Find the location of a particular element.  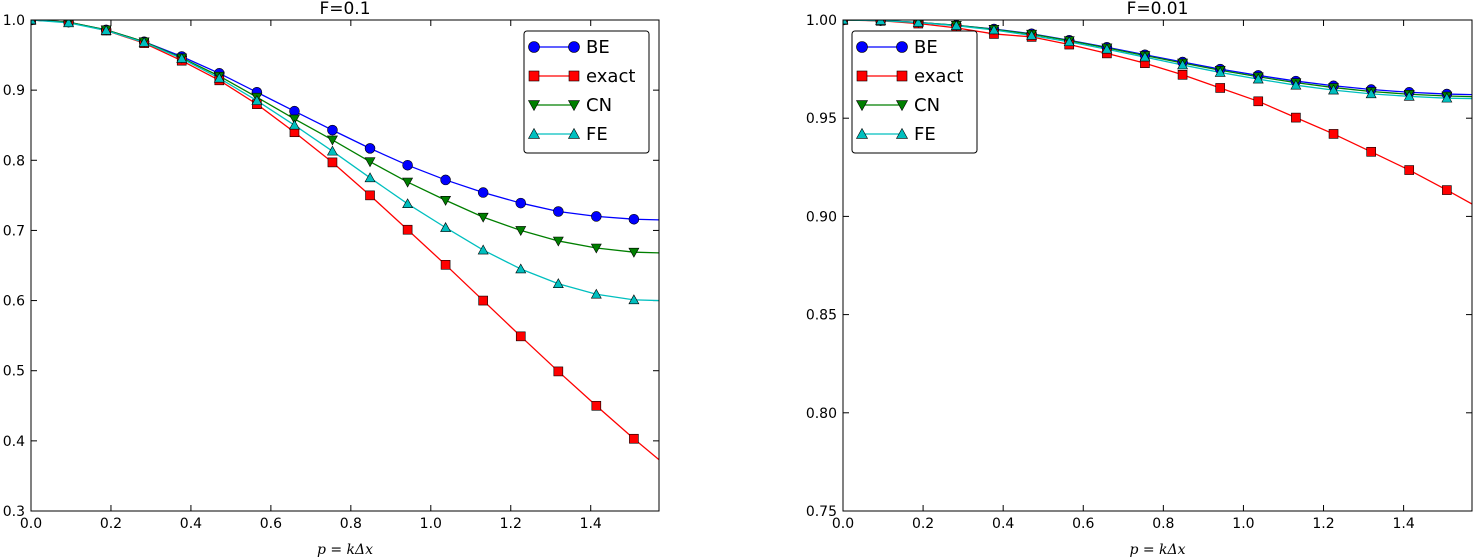

y-tick-label: 0.6 is located at coordinates (14, 302).